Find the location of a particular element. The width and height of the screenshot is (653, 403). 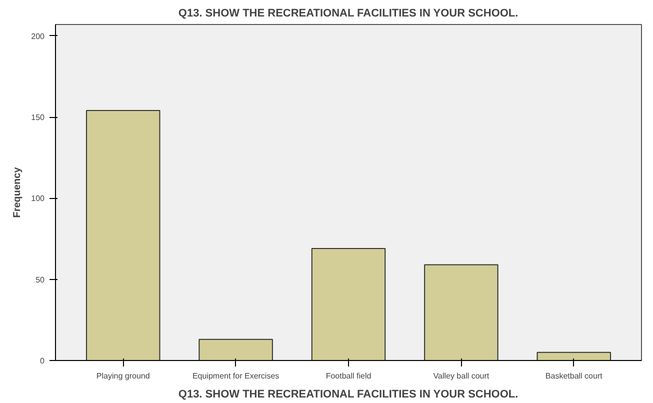

x-tick-label: Equipment for Exercises is located at coordinates (236, 376).